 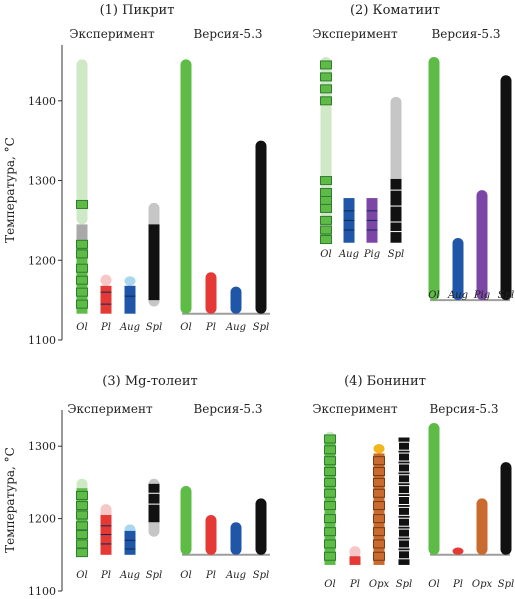 I want to click on panel-3-experiment-label: Эксперимент, so click(x=110, y=409).